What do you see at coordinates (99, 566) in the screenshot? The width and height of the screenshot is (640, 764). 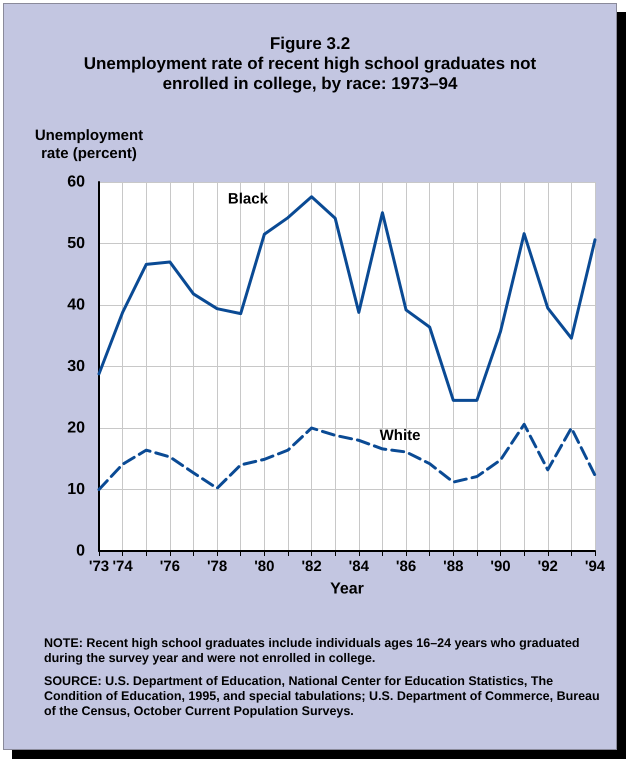 I see `x-tick-label: '73` at bounding box center [99, 566].